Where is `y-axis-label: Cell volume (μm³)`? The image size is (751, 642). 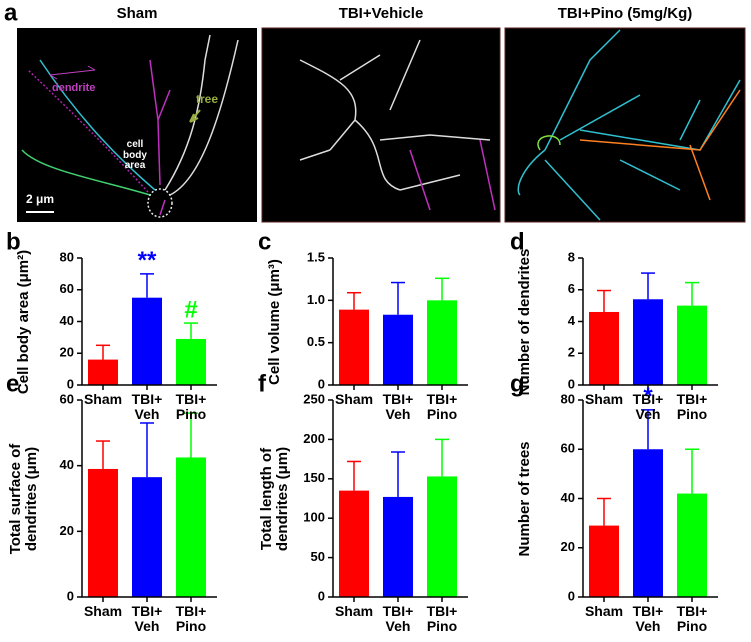
y-axis-label: Cell volume (μm³) is located at coordinates (275, 321).